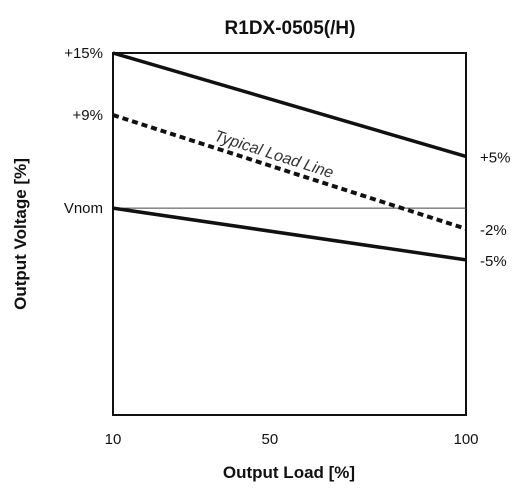 The width and height of the screenshot is (516, 493). I want to click on y-left-label: Vnom, so click(83, 208).